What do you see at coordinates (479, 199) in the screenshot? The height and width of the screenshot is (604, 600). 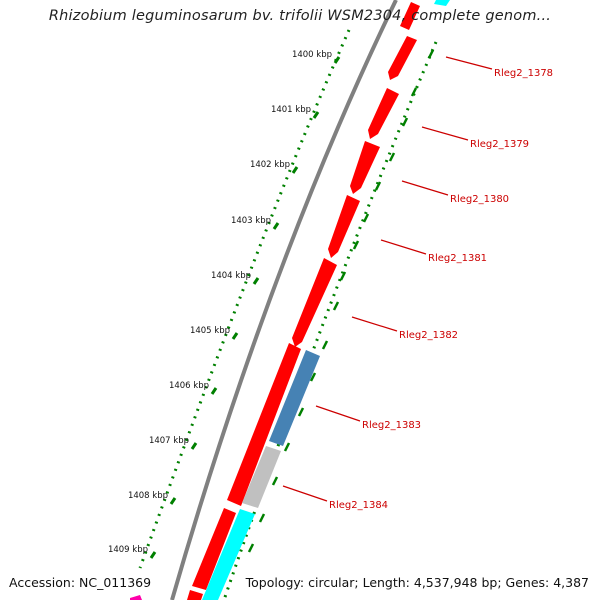 I see `gene-label: Rleg2_1380` at bounding box center [479, 199].